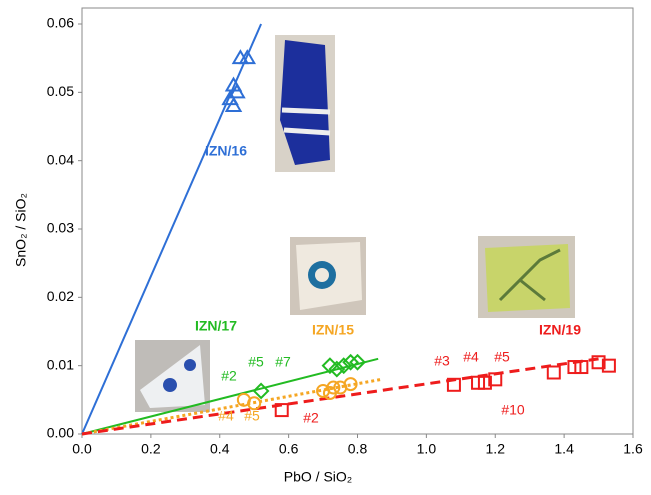  What do you see at coordinates (318, 477) in the screenshot?
I see `x-axis-title: PbO / SiO₂` at bounding box center [318, 477].